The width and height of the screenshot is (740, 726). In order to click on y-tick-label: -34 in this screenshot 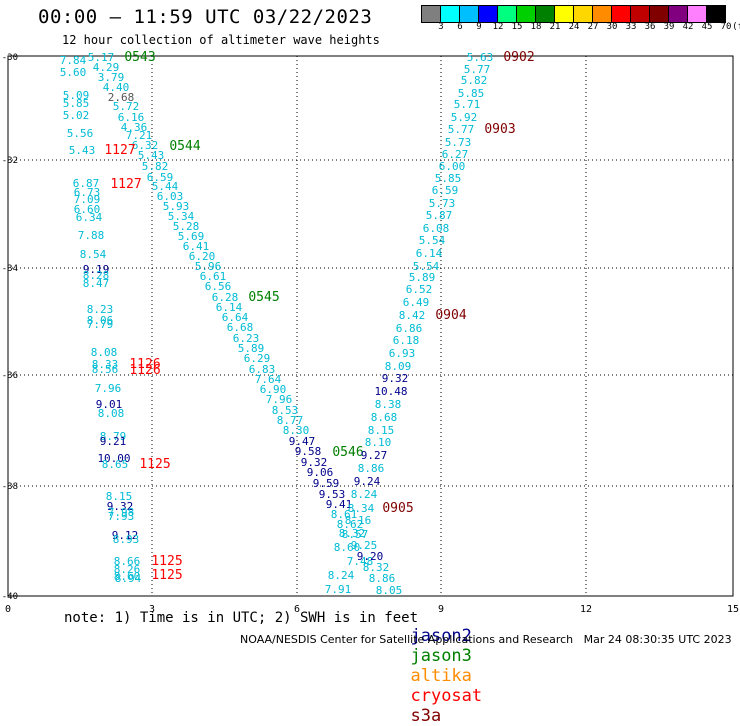, I will do `click(10, 269)`.